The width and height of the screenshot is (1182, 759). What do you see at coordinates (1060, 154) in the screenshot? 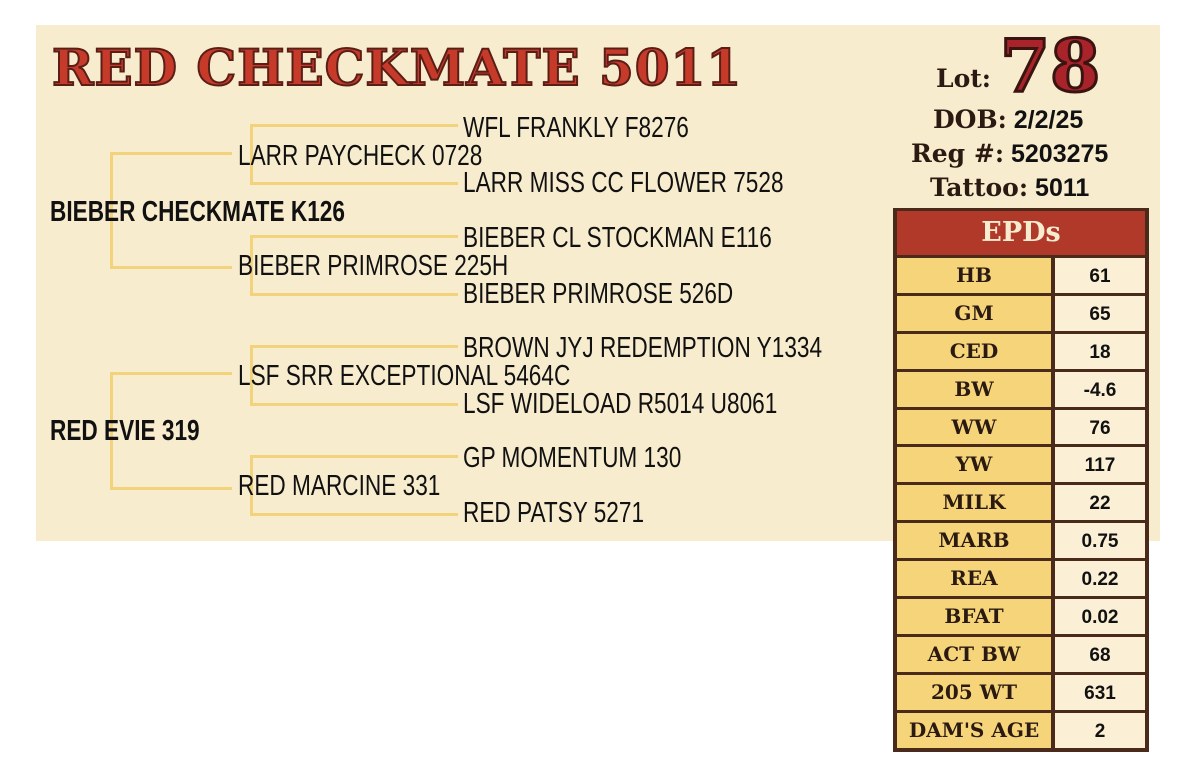
I see `reg-value: 5203275` at bounding box center [1060, 154].